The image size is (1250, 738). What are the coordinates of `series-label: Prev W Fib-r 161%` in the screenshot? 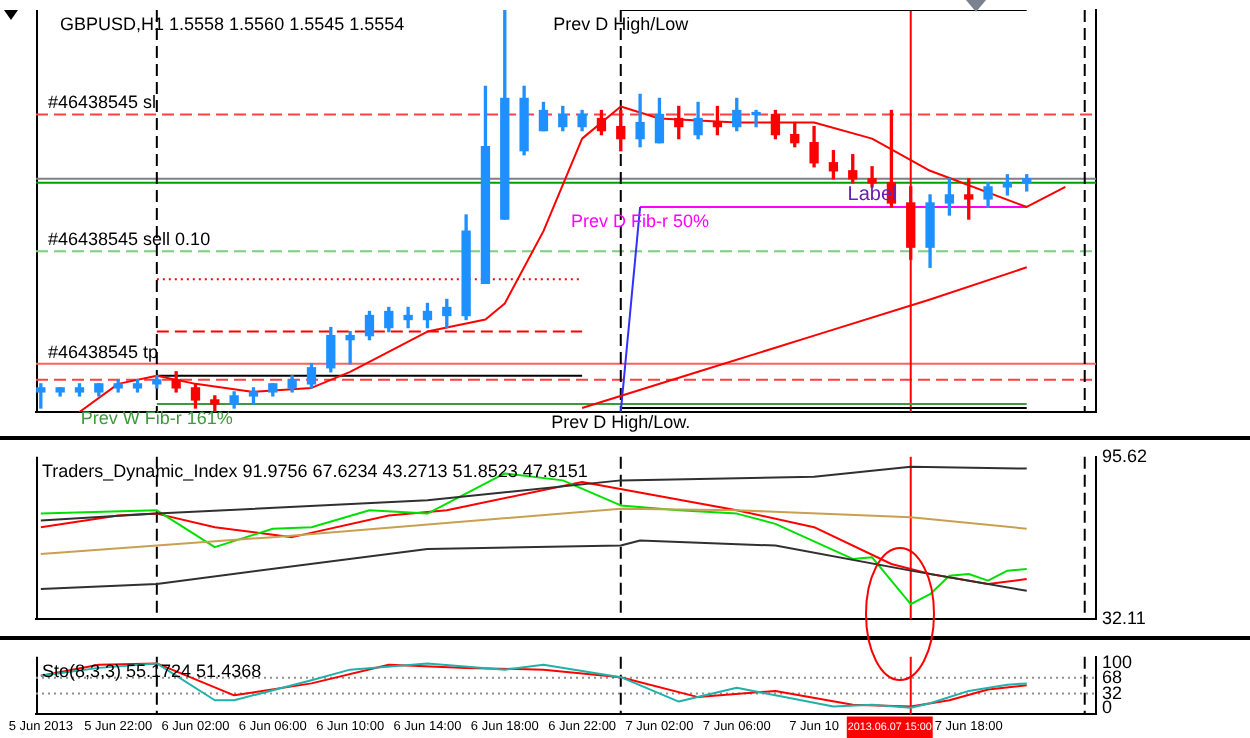 It's located at (156, 417).